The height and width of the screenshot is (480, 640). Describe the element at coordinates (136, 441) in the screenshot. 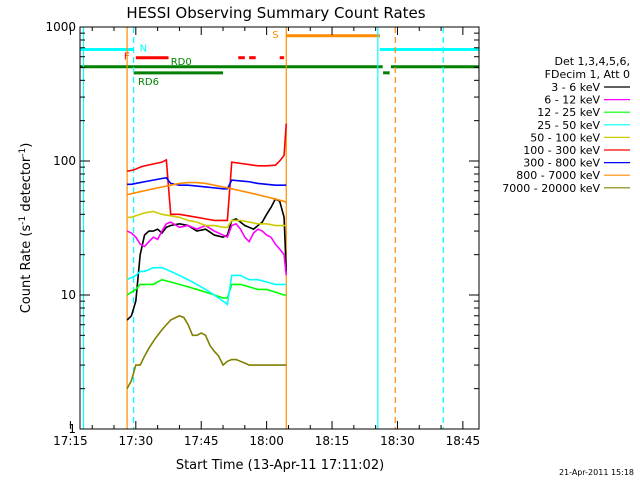

I see `x-tick-label: 17:30` at that location.